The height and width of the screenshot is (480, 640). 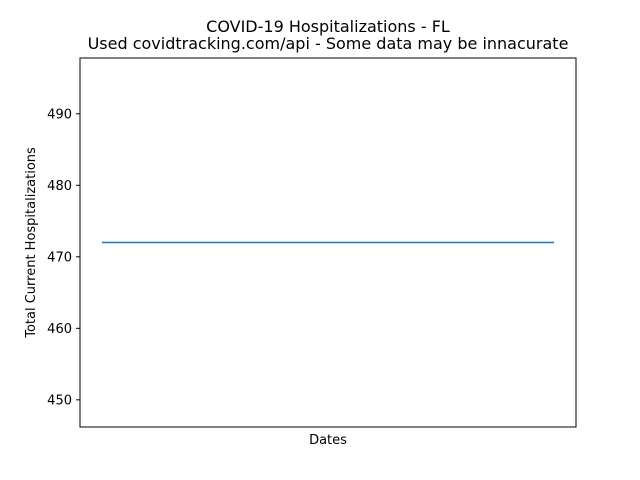 I want to click on x-axis-label: Dates, so click(x=328, y=440).